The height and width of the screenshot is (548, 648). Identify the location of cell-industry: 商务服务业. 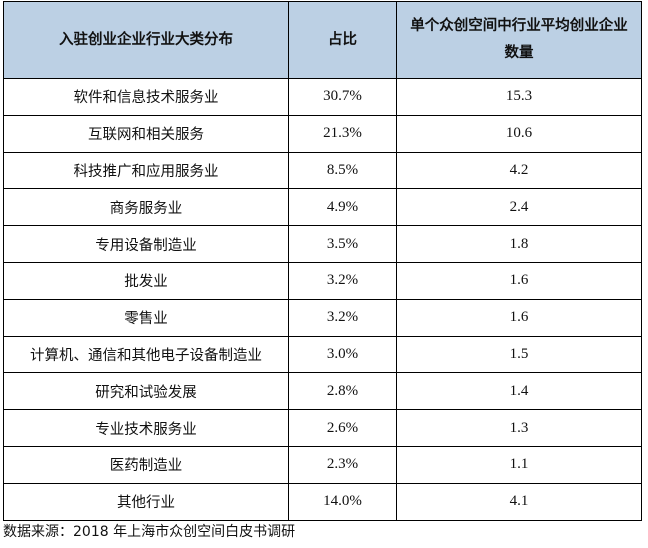
(146, 207).